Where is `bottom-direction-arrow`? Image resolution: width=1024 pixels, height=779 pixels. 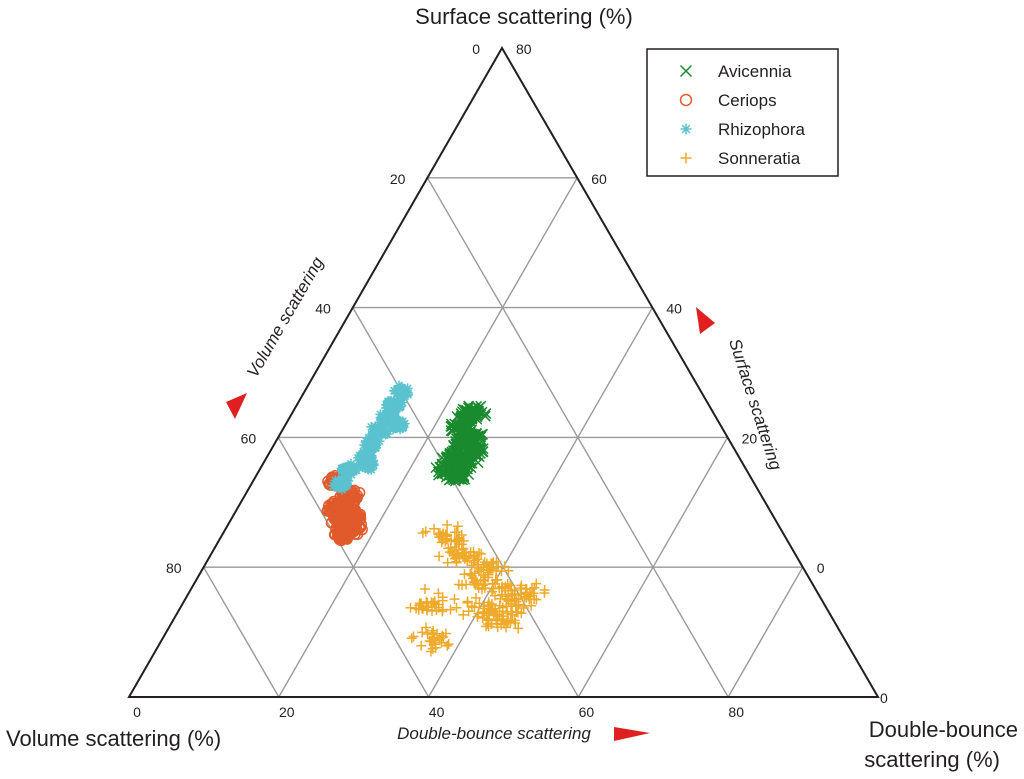
bottom-direction-arrow is located at coordinates (632, 734).